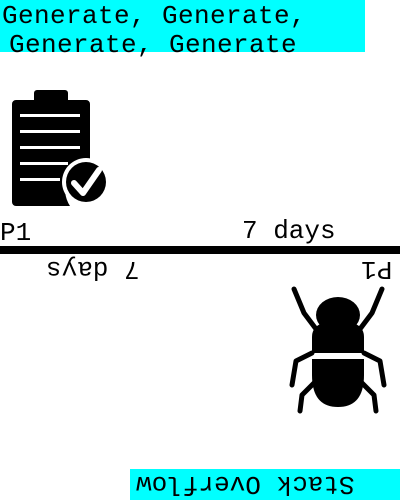 The image size is (400, 500). Describe the element at coordinates (289, 231) in the screenshot. I see `duration-label-top: 7 days` at that location.